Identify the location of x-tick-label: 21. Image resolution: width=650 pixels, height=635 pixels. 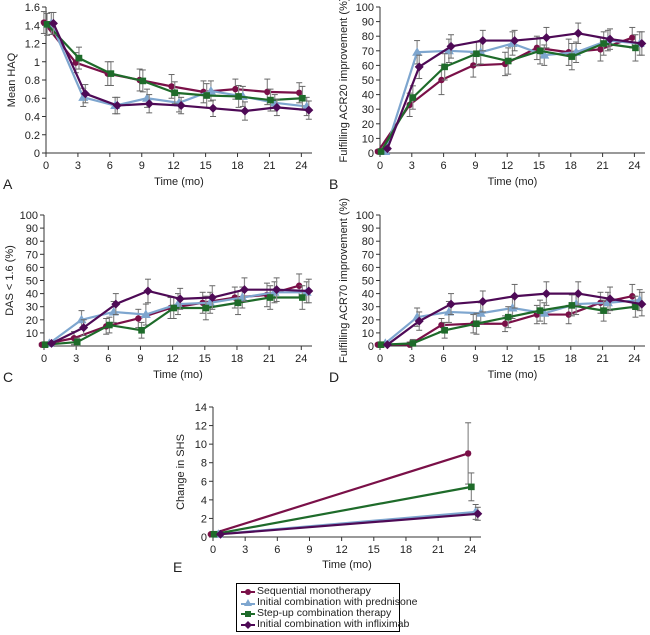
(438, 550).